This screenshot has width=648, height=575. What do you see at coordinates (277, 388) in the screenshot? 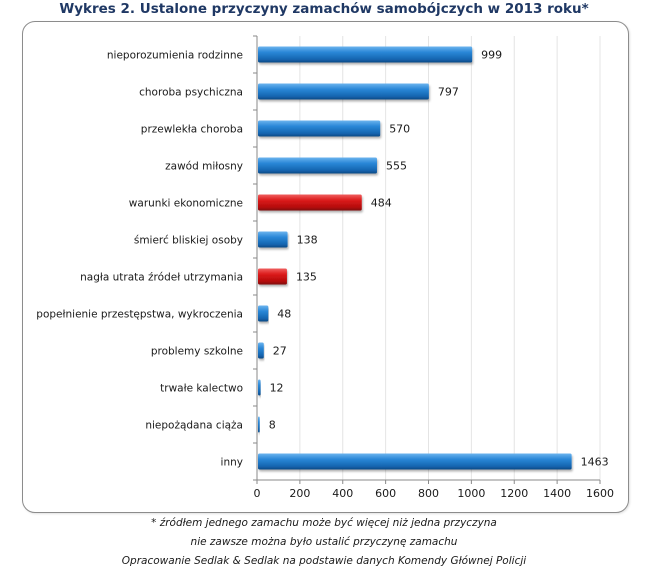
I see `data-label: 12` at bounding box center [277, 388].